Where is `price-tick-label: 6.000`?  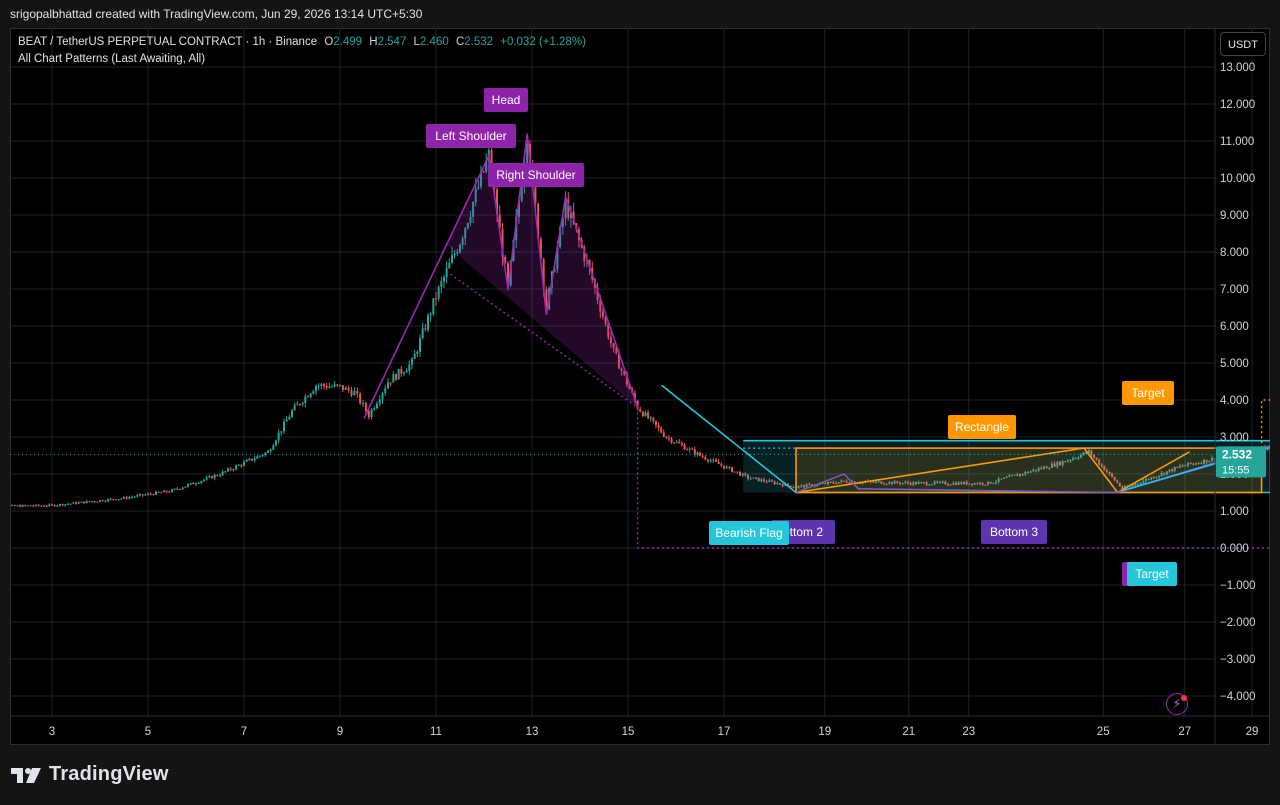
price-tick-label: 6.000 is located at coordinates (1234, 327).